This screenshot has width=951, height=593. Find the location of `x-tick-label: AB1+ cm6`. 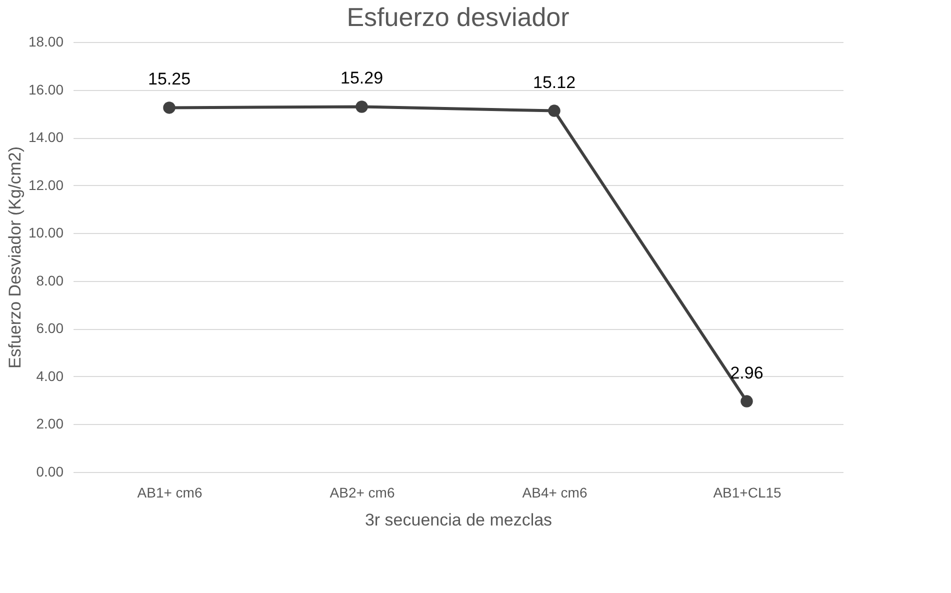

x-tick-label: AB1+ cm6 is located at coordinates (169, 492).